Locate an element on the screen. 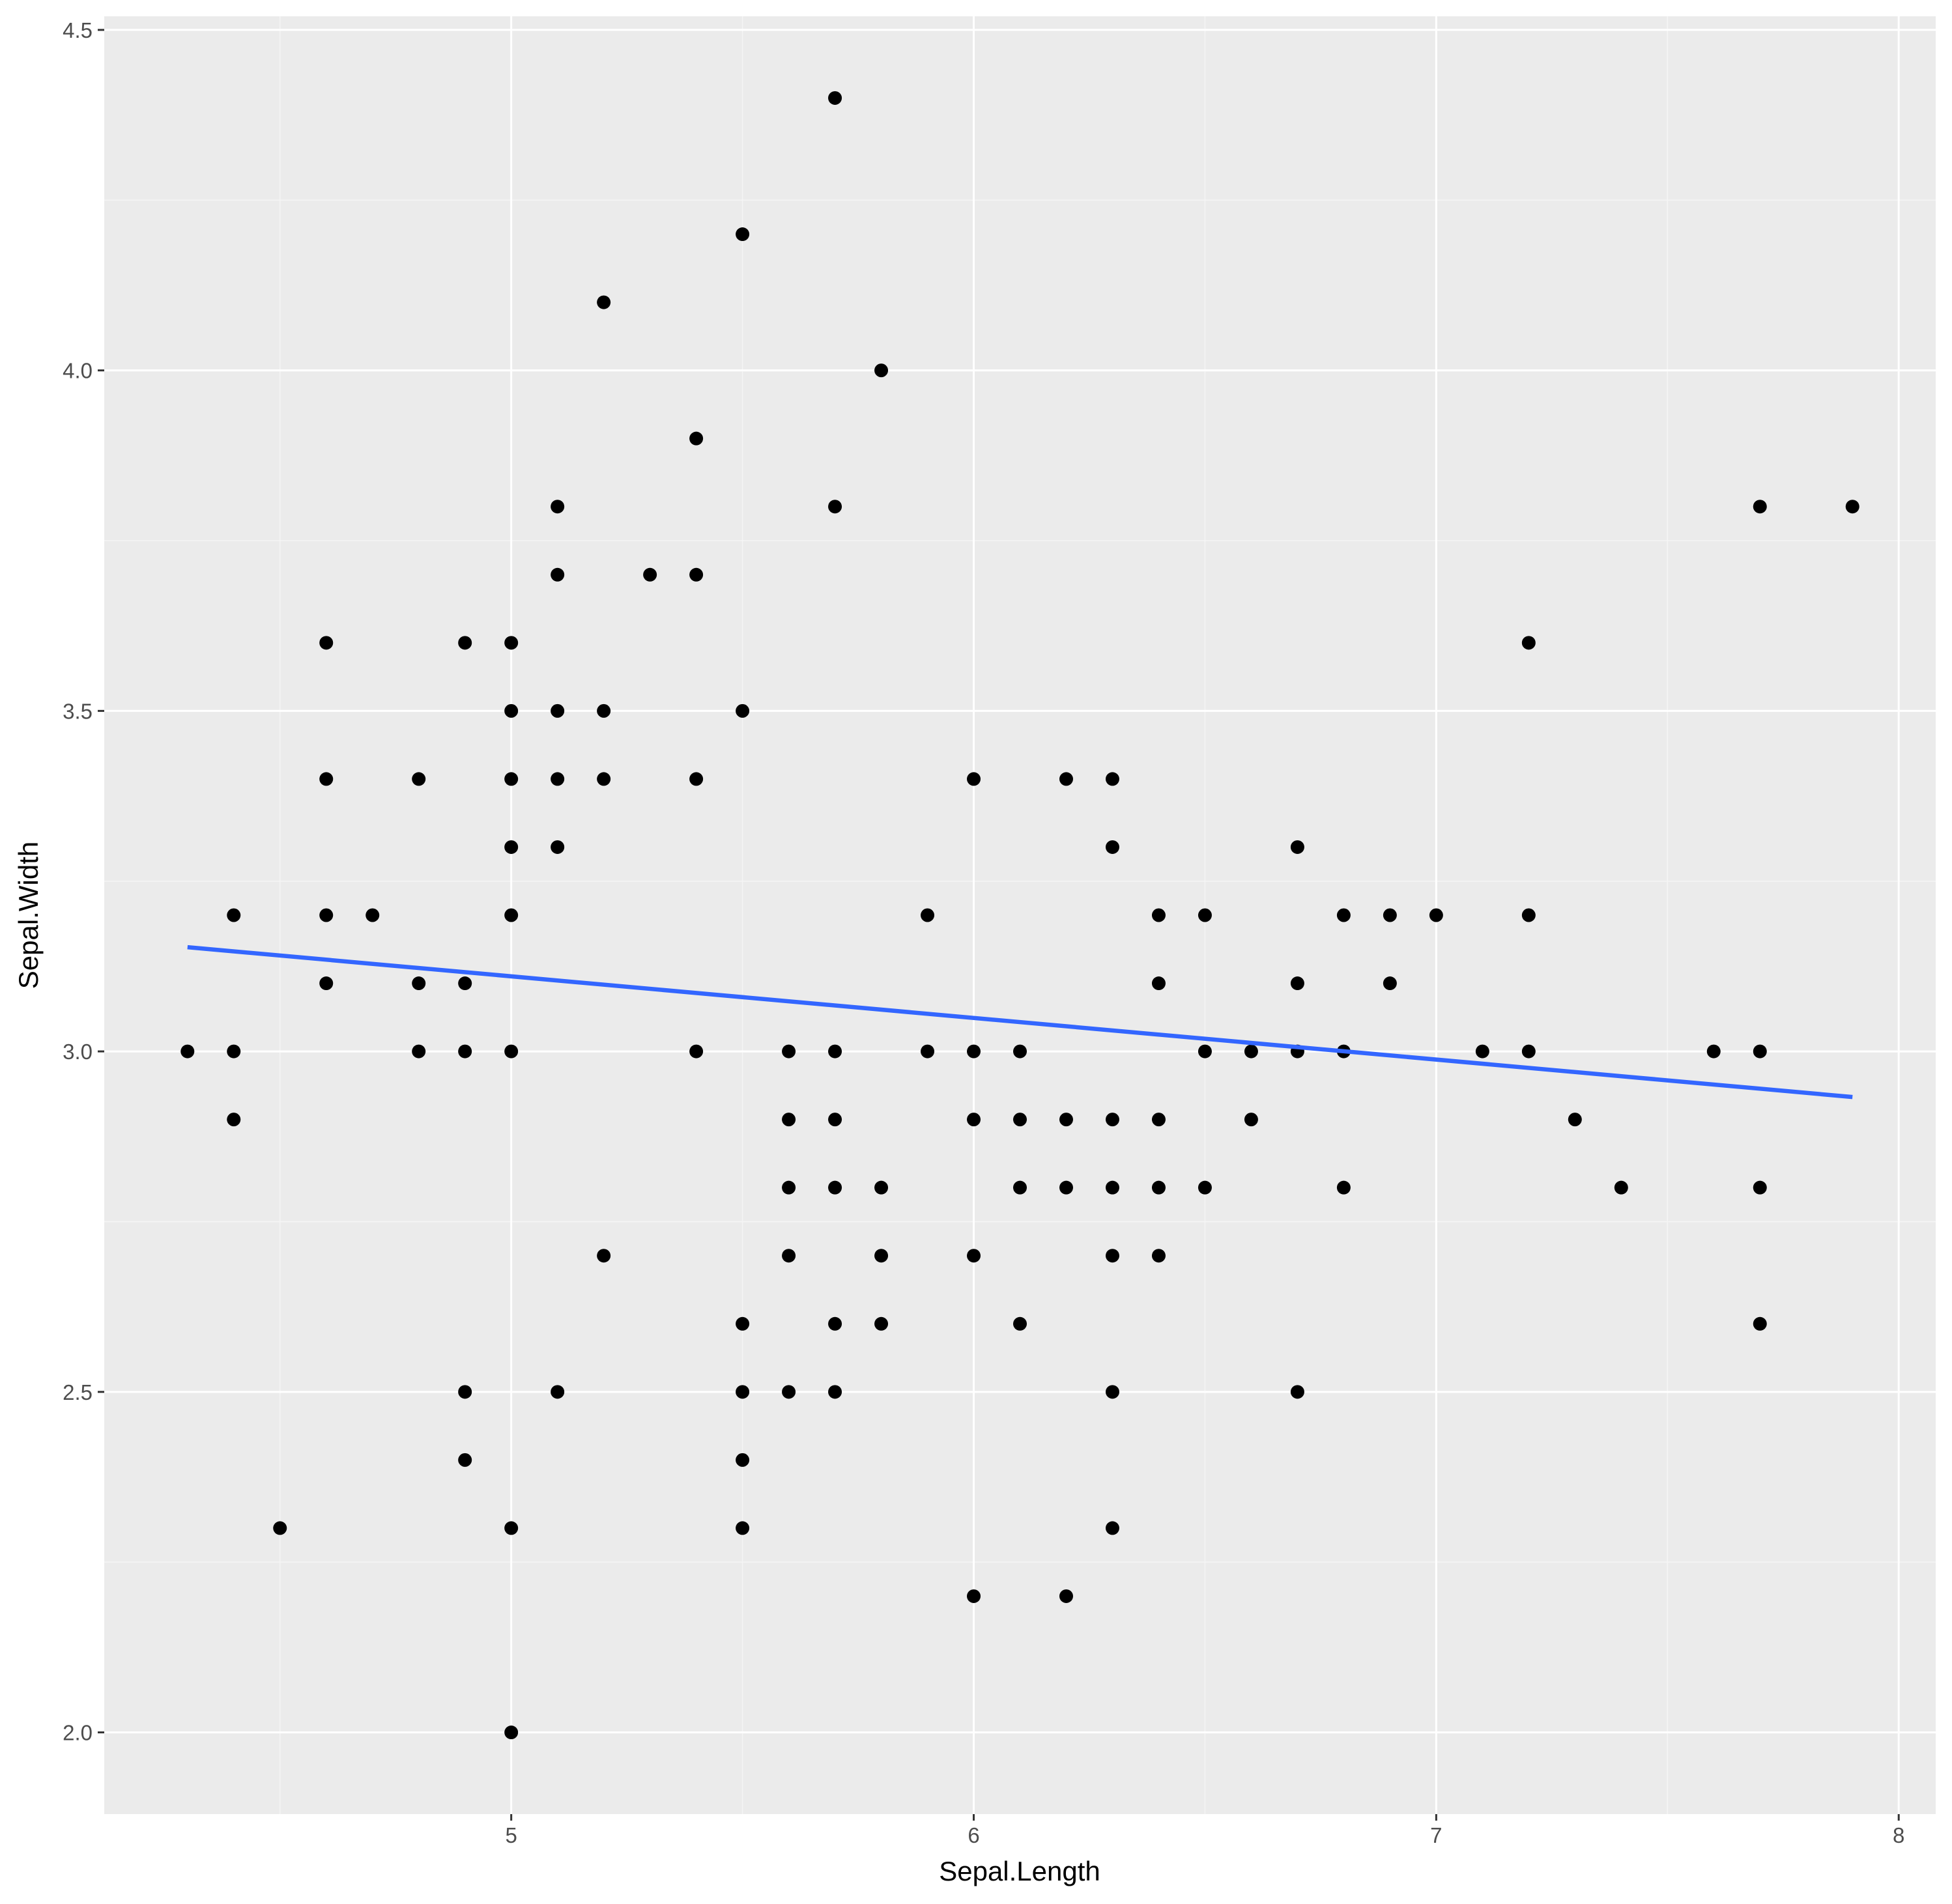 The image size is (1952, 1904). y-axis-title: Sepal.Width is located at coordinates (28, 916).